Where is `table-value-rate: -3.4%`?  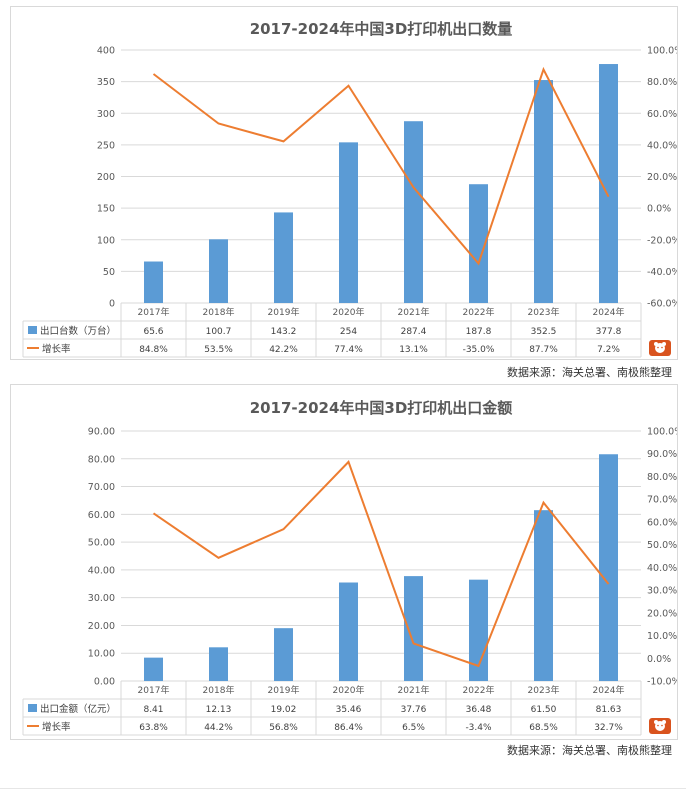 table-value-rate: -3.4% is located at coordinates (478, 728).